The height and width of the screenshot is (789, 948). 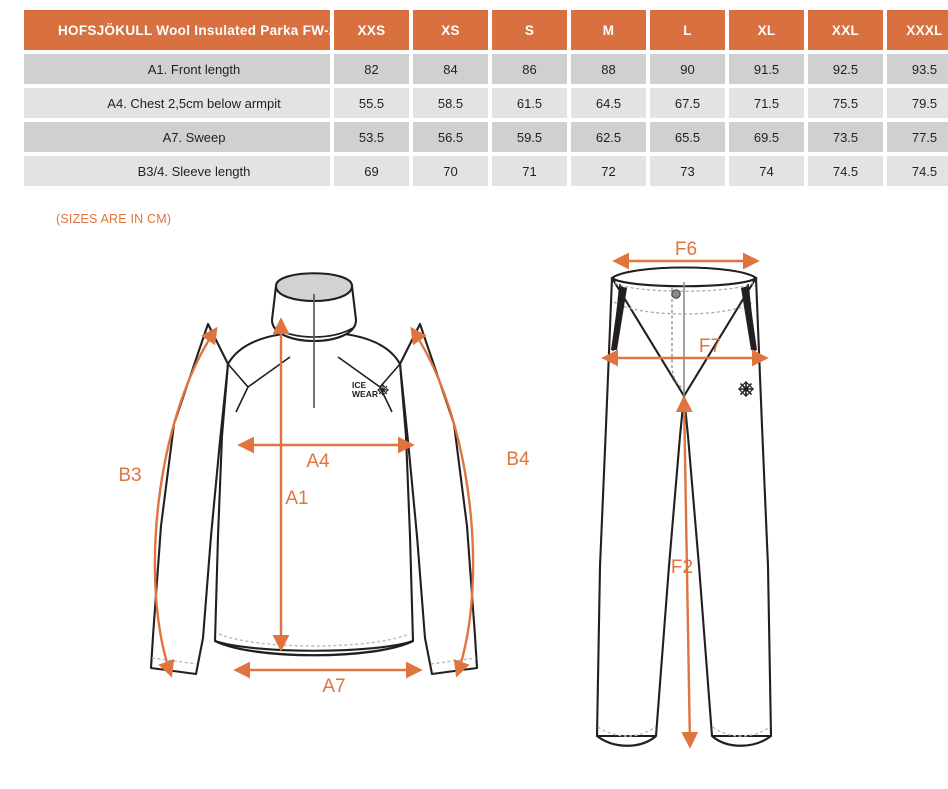 What do you see at coordinates (314, 491) in the screenshot?
I see `jacket-body` at bounding box center [314, 491].